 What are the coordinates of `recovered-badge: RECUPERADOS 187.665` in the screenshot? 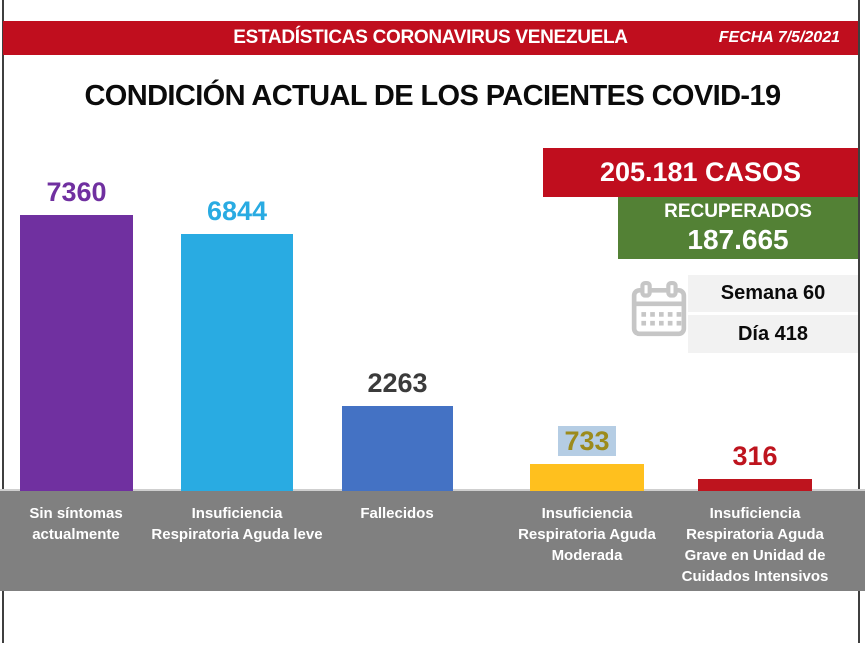 It's located at (738, 228).